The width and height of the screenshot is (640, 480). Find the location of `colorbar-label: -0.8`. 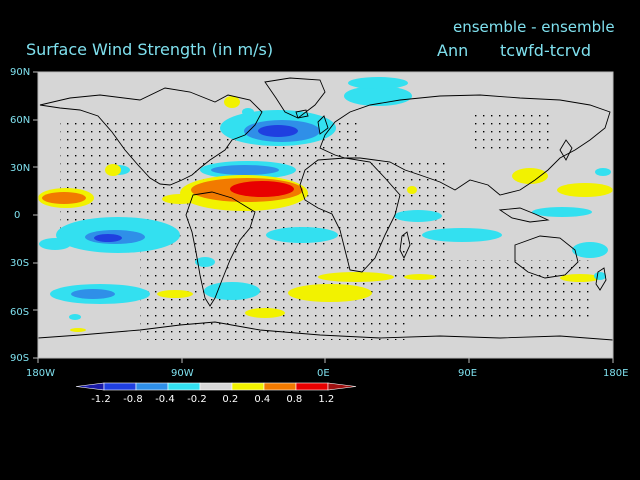

colorbar-label: -0.8 is located at coordinates (133, 399).